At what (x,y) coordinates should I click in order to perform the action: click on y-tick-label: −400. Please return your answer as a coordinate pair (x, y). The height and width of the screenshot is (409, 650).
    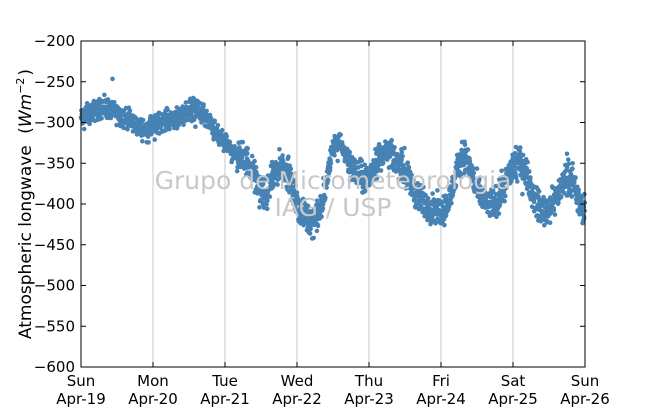
    Looking at the image, I should click on (54, 204).